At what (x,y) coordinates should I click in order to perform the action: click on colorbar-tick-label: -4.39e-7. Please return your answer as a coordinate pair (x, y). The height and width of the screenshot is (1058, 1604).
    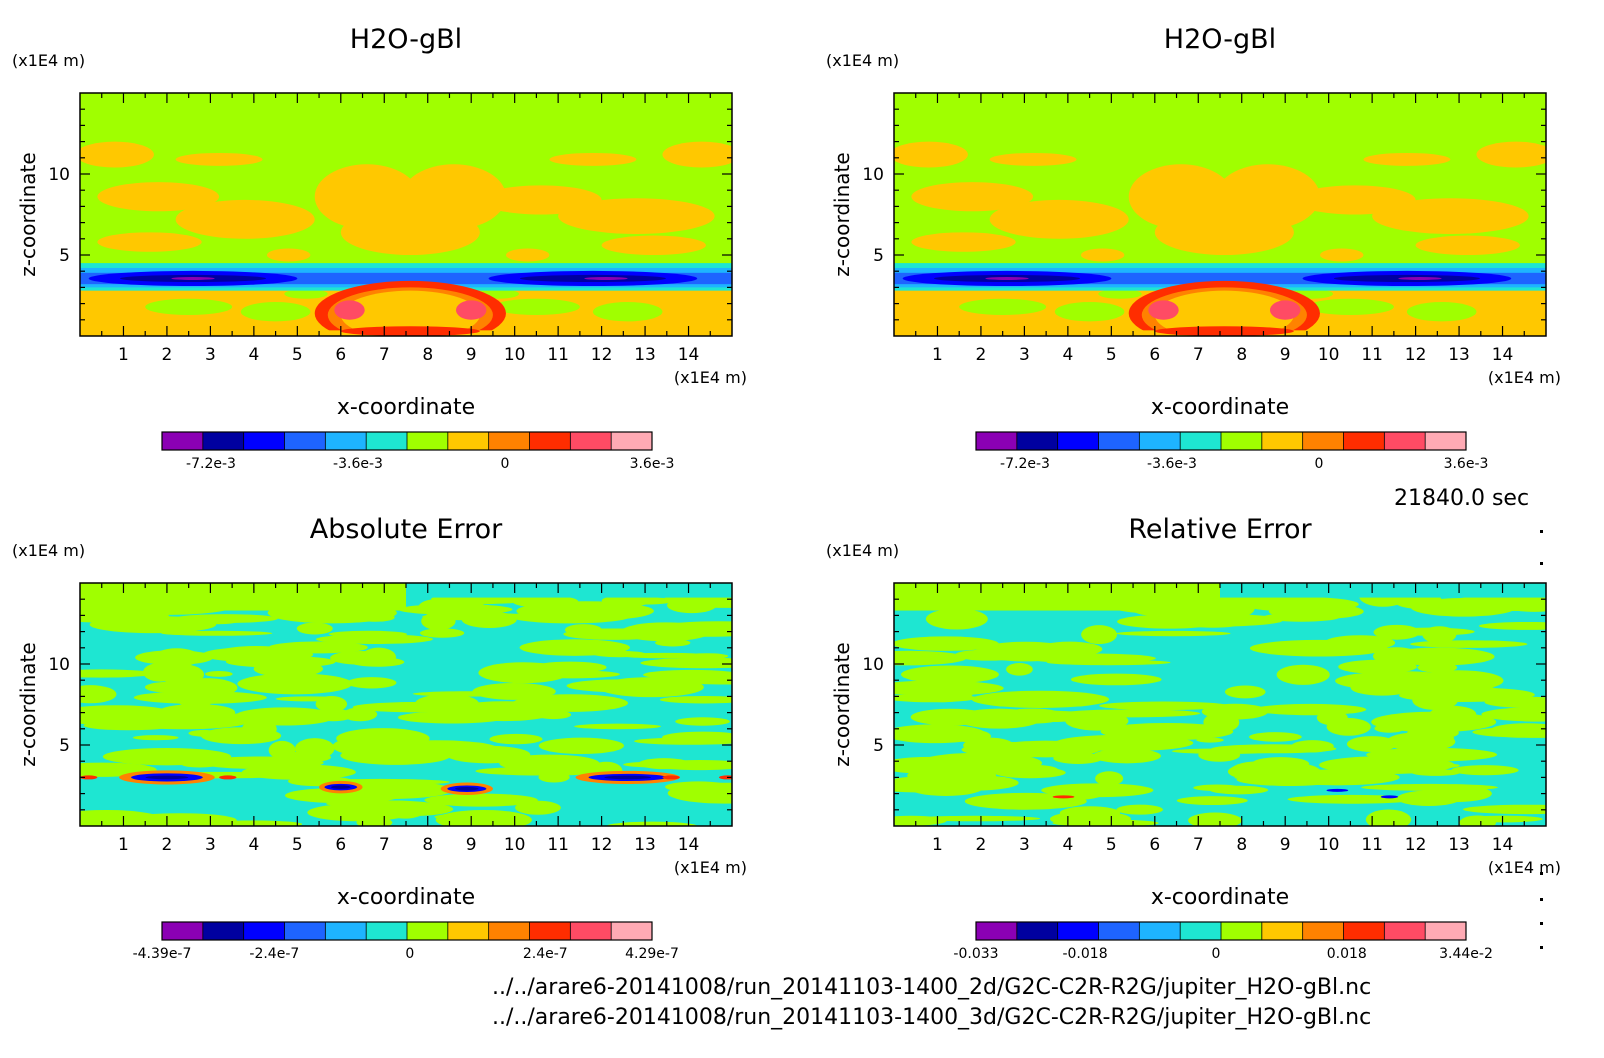
    Looking at the image, I should click on (162, 954).